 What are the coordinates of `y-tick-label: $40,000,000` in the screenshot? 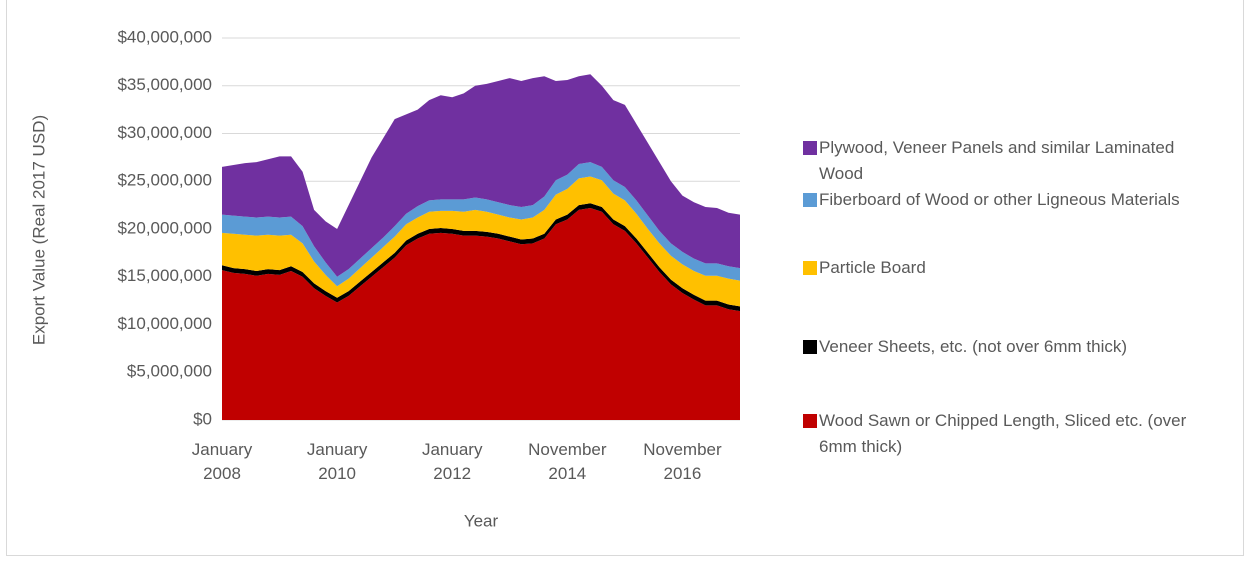 It's located at (164, 36).